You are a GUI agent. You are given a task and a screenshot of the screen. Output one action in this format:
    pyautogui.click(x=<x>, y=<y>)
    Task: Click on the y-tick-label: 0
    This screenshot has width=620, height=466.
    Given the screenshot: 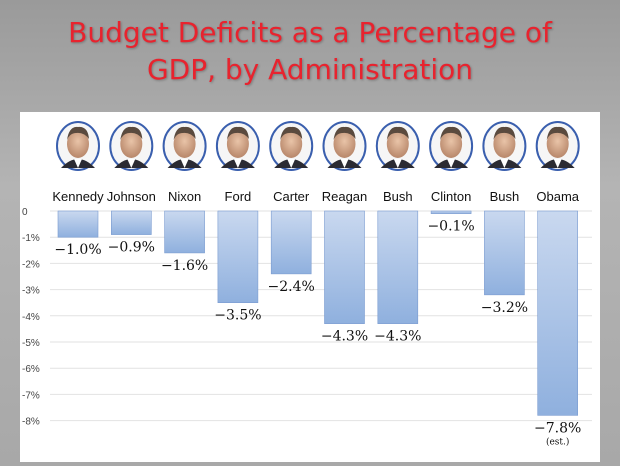 What is the action you would take?
    pyautogui.click(x=25, y=212)
    